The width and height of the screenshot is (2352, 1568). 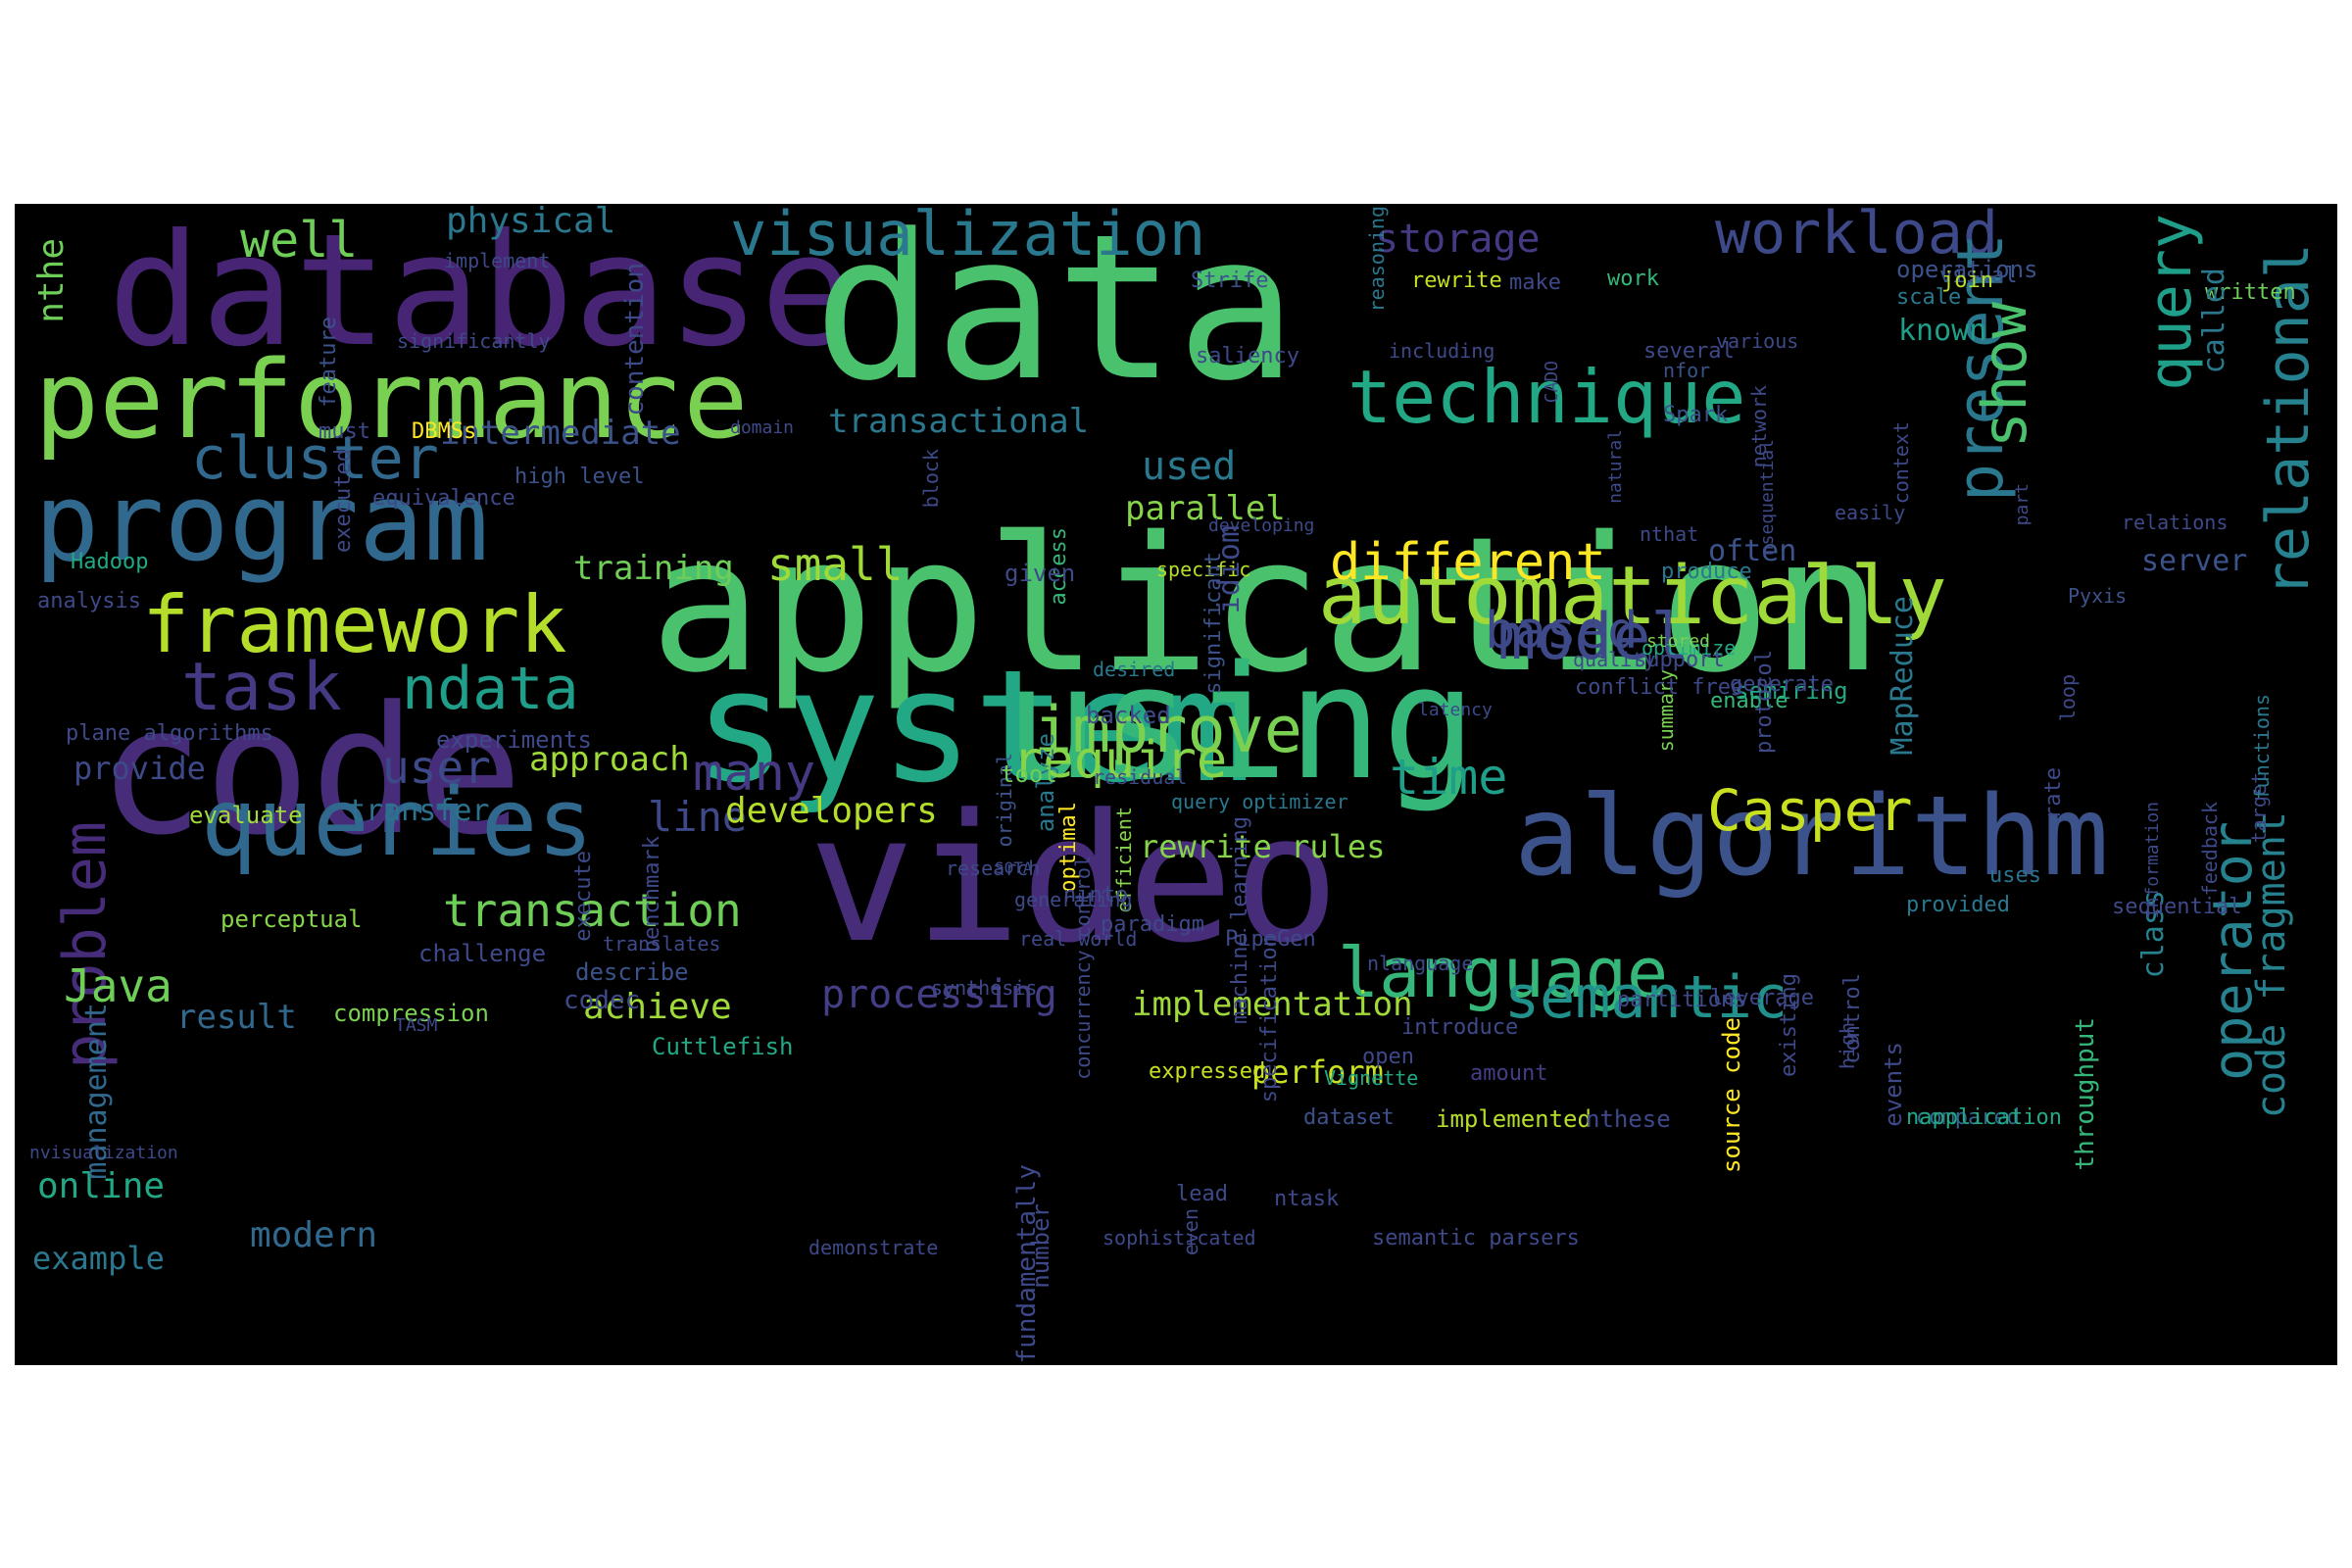 What do you see at coordinates (1762, 998) in the screenshot?
I see `word-leverage: leverage` at bounding box center [1762, 998].